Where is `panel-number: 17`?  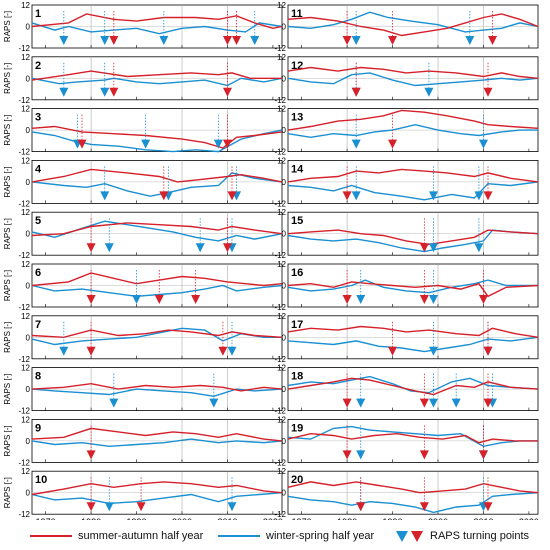 panel-number: 17 is located at coordinates (297, 325).